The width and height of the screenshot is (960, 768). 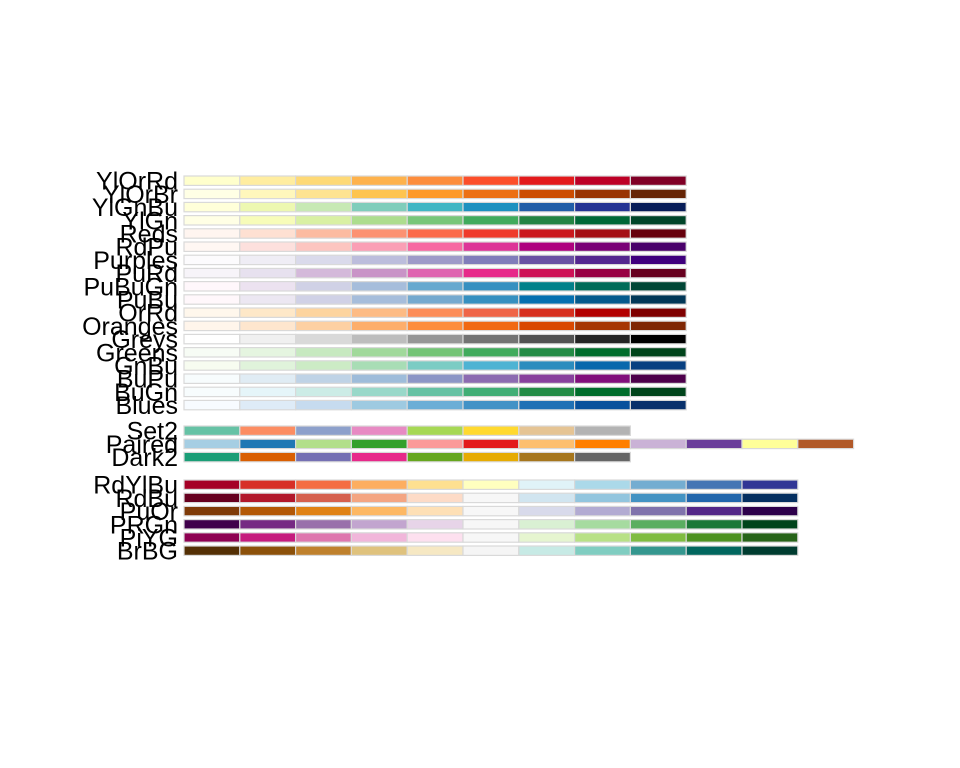 I want to click on palette-row-ylgn: YlGn, so click(x=404, y=221).